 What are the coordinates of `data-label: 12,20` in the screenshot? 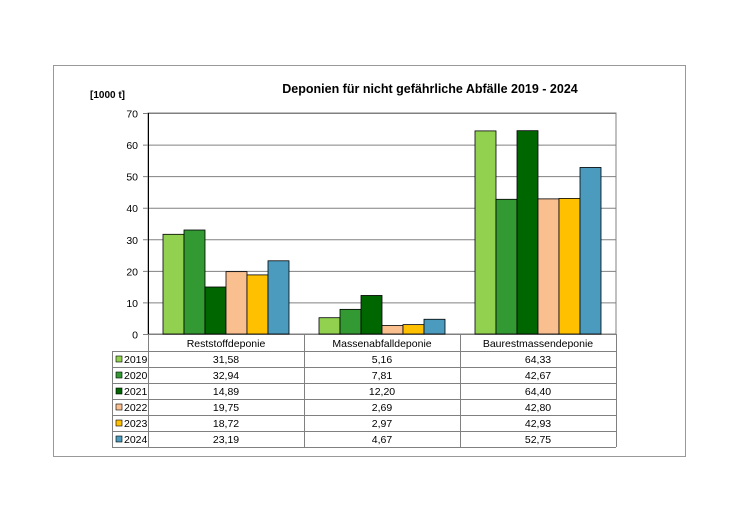 It's located at (382, 392).